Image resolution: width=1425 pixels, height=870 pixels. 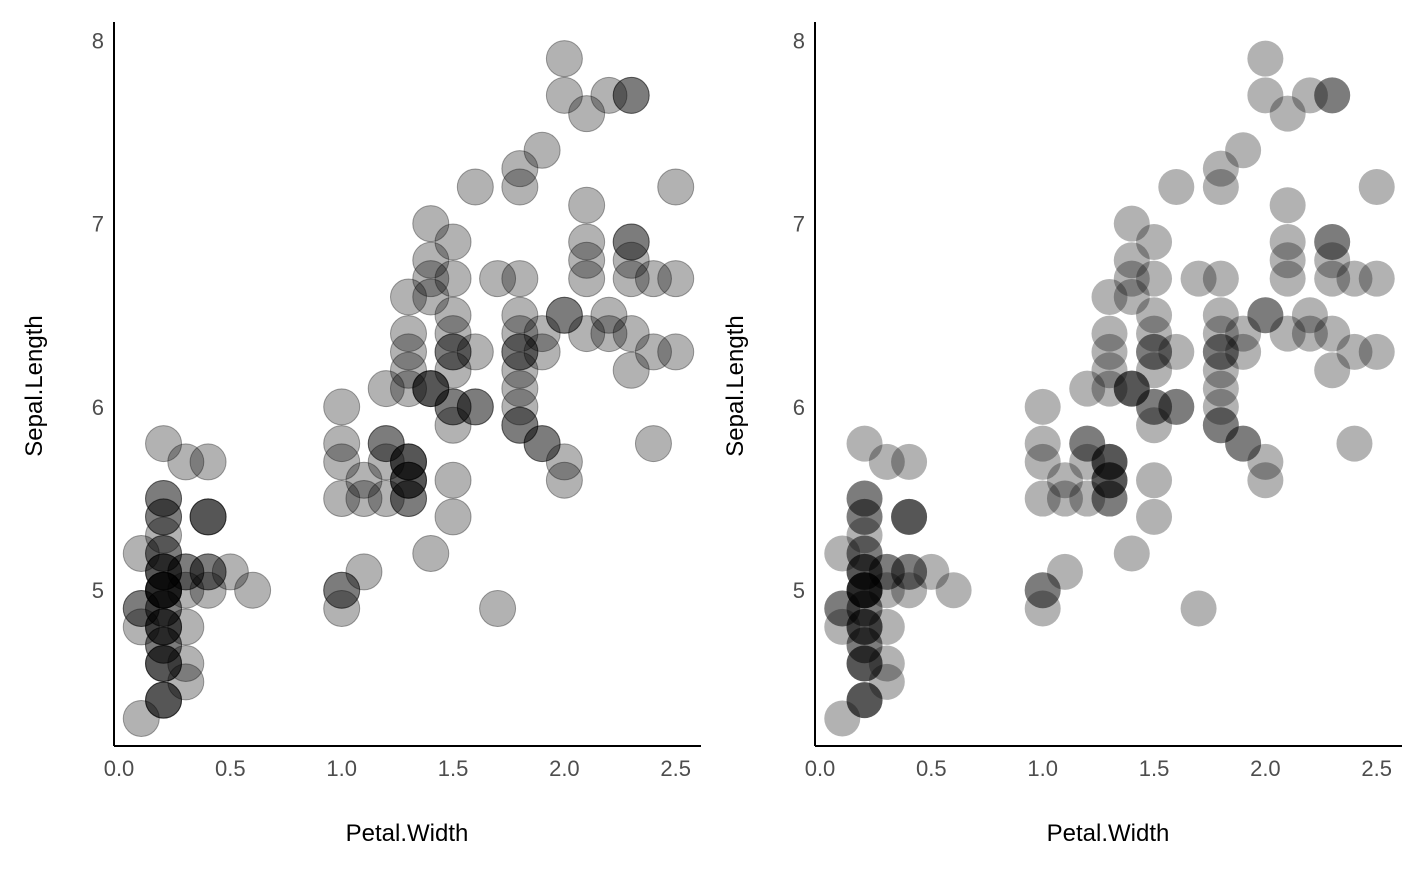 What do you see at coordinates (34, 385) in the screenshot?
I see `y-axis-title: Sepal.Length` at bounding box center [34, 385].